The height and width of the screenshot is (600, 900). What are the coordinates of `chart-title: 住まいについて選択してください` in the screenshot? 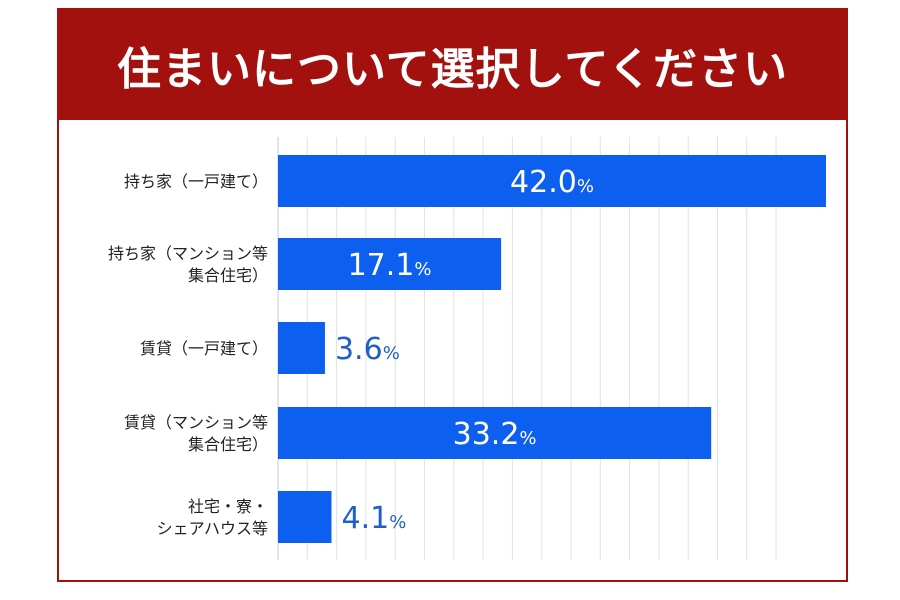 It's located at (452, 69).